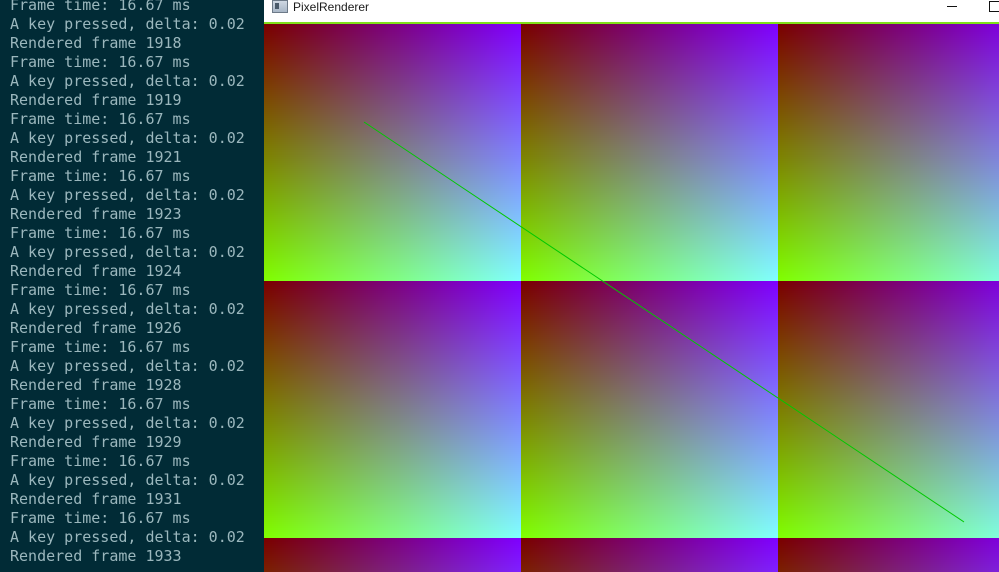 This screenshot has width=999, height=572. What do you see at coordinates (96, 43) in the screenshot?
I see `console-line: Rendered frame 1918` at bounding box center [96, 43].